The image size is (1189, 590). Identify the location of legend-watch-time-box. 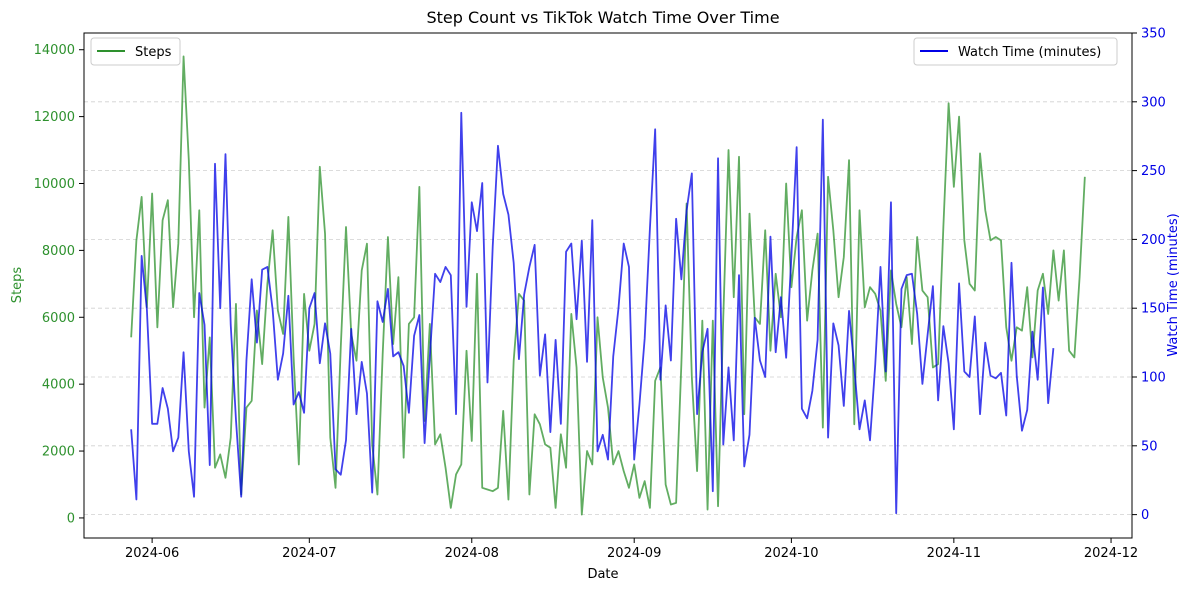
(1015, 51).